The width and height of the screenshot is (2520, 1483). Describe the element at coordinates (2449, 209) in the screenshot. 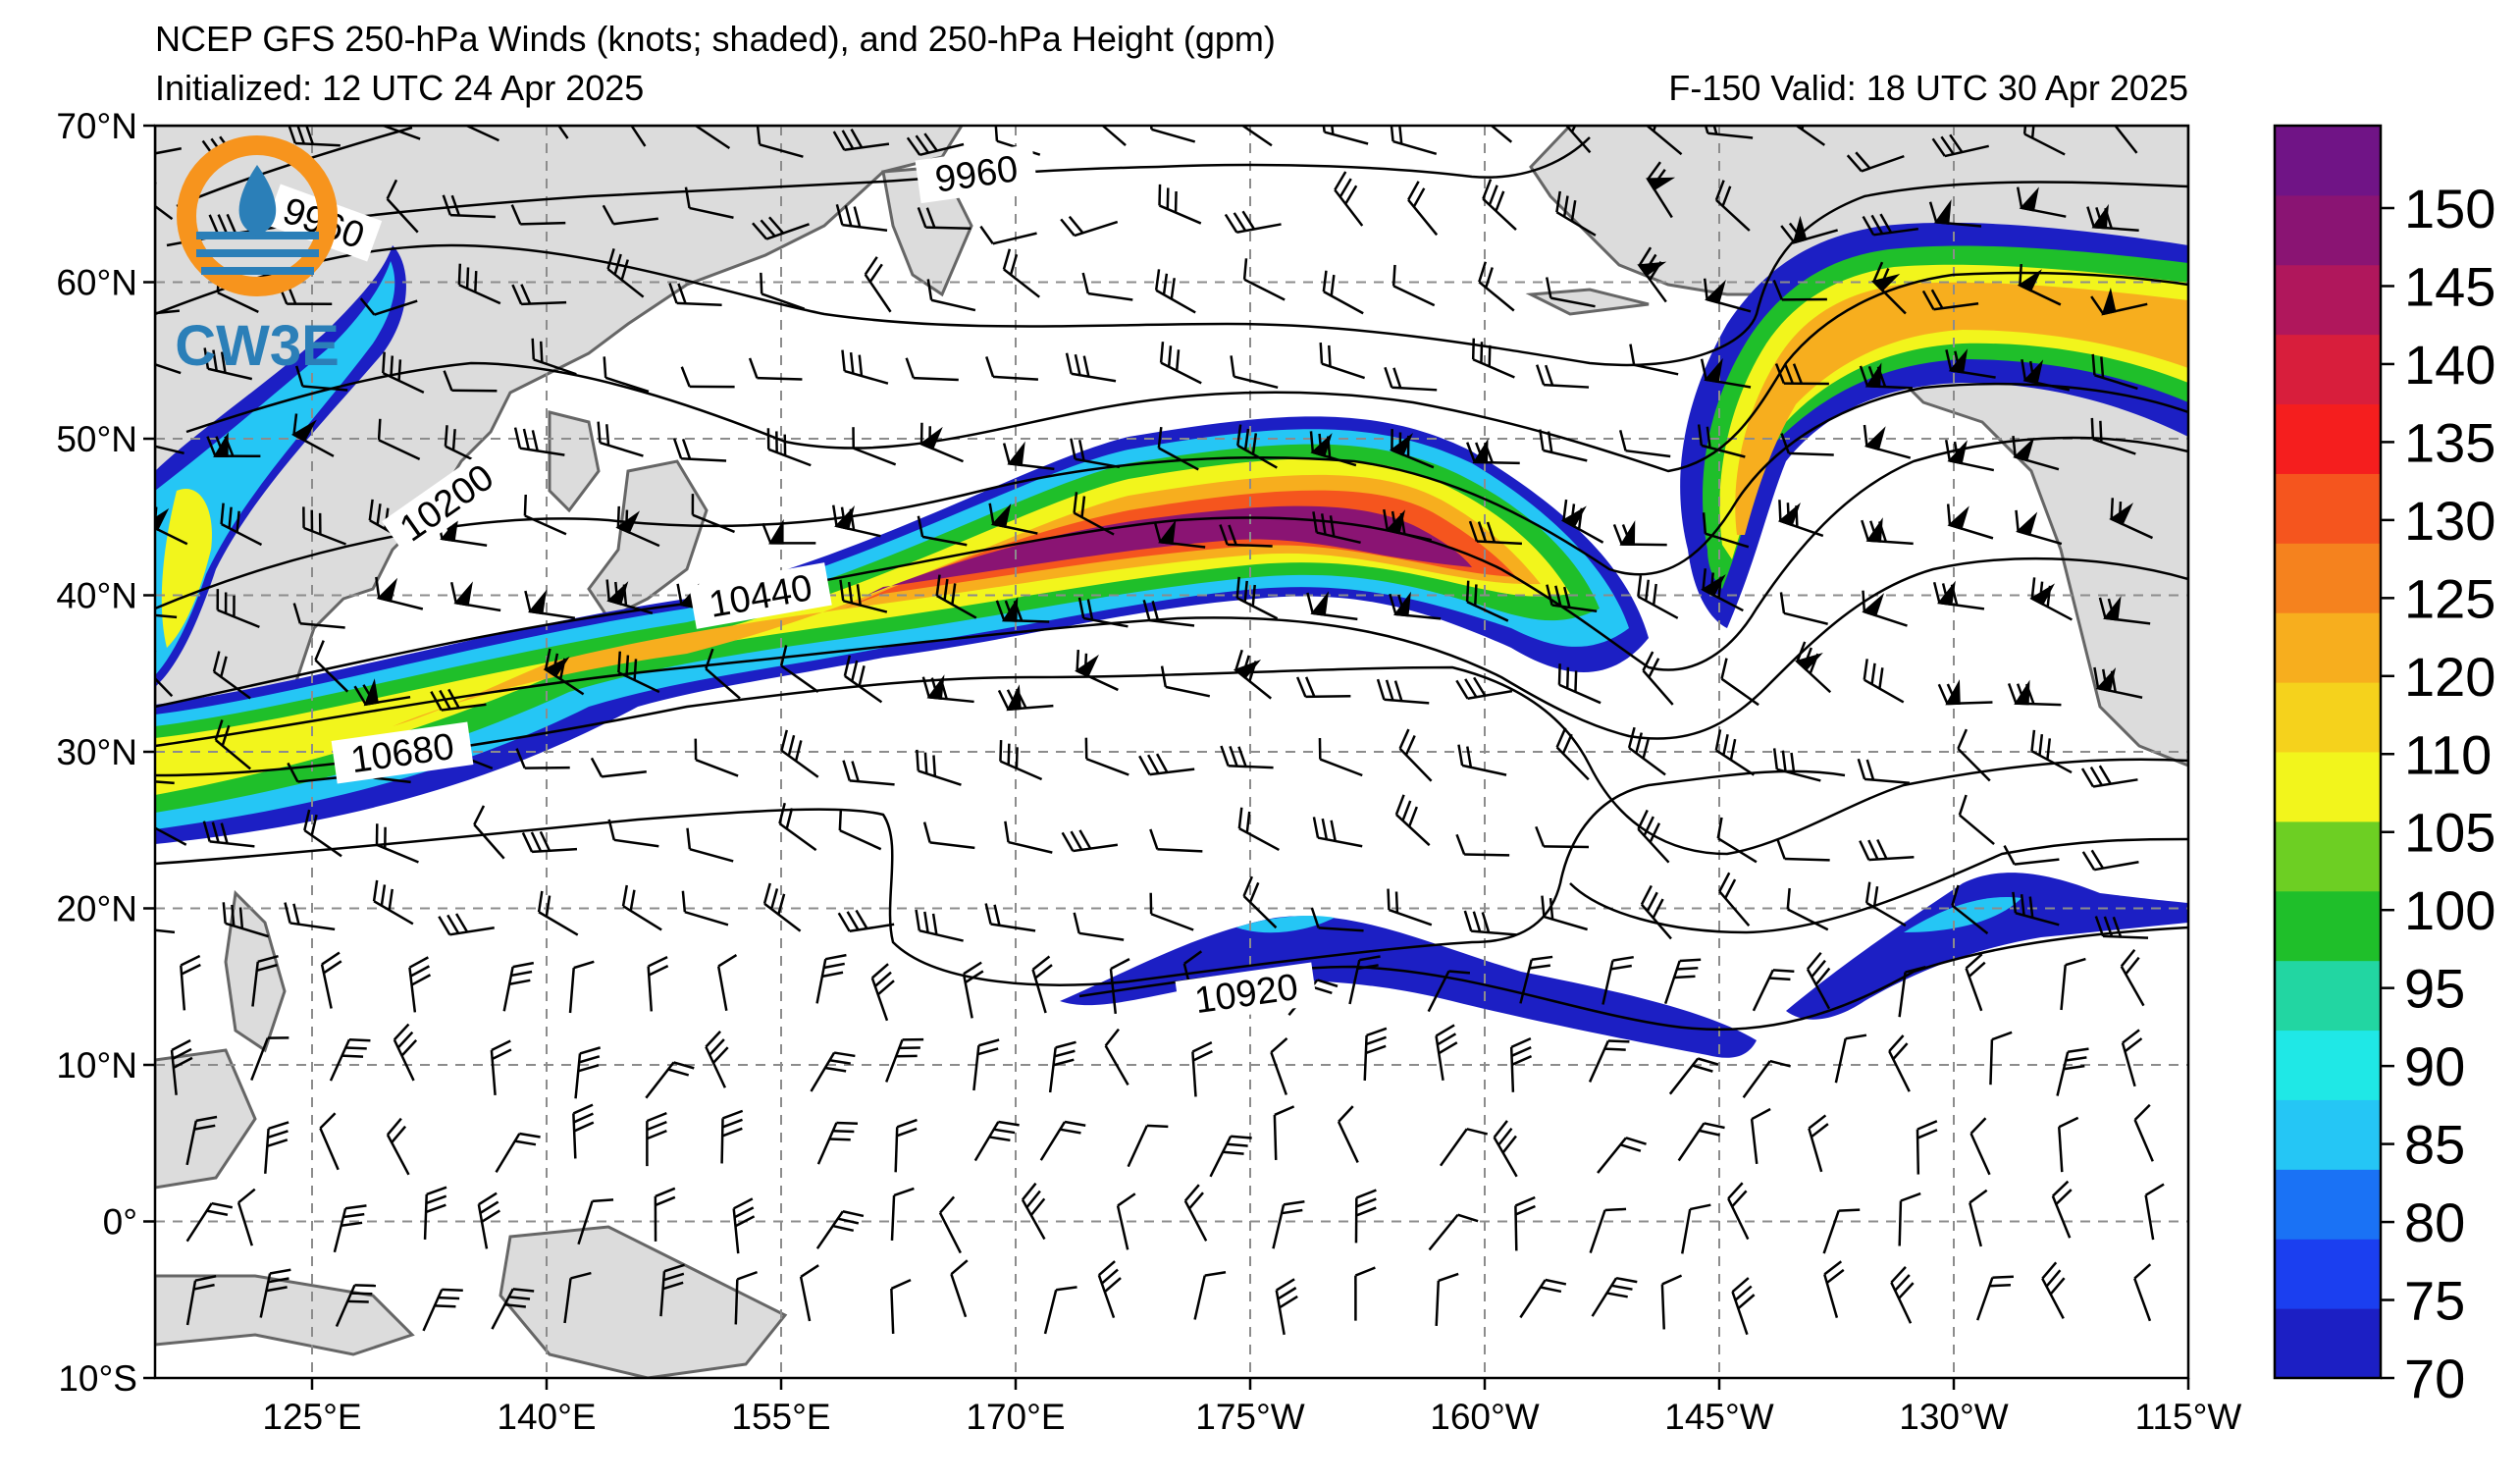

I see `colorbar-label: 150` at that location.